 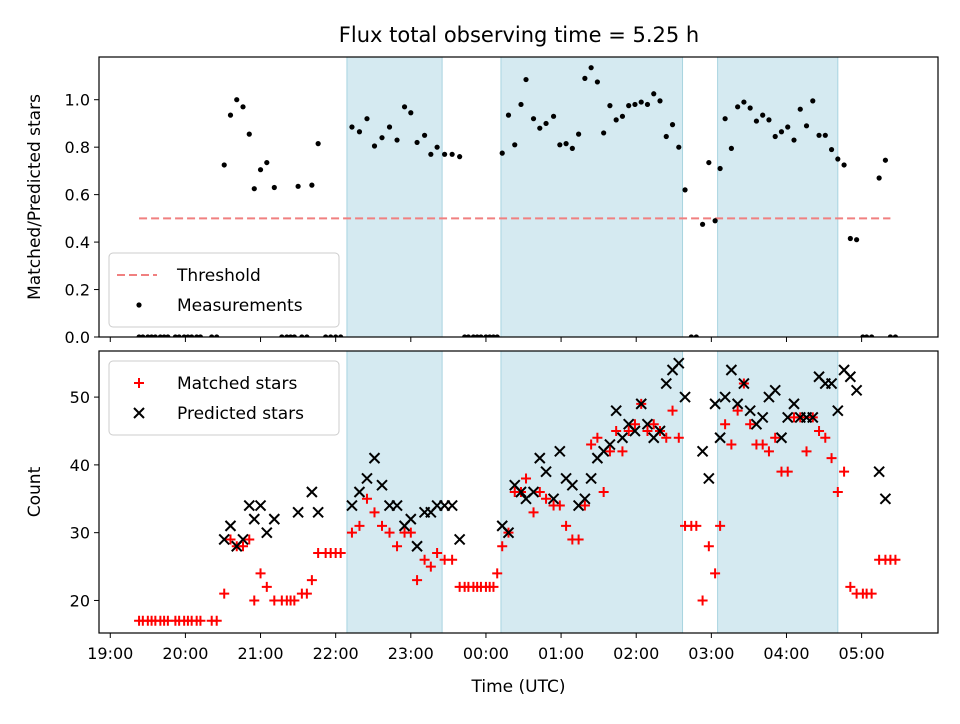 I want to click on top-y-tick-label: 0.2, so click(x=77, y=290).